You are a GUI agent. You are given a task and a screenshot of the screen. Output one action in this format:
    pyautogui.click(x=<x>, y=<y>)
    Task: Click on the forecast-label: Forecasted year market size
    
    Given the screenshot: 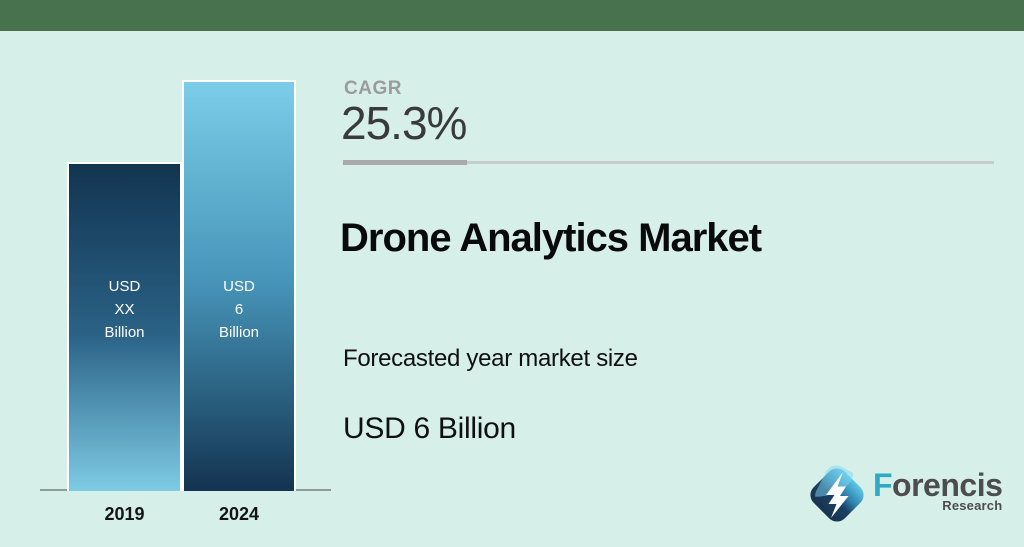 What is the action you would take?
    pyautogui.click(x=490, y=358)
    